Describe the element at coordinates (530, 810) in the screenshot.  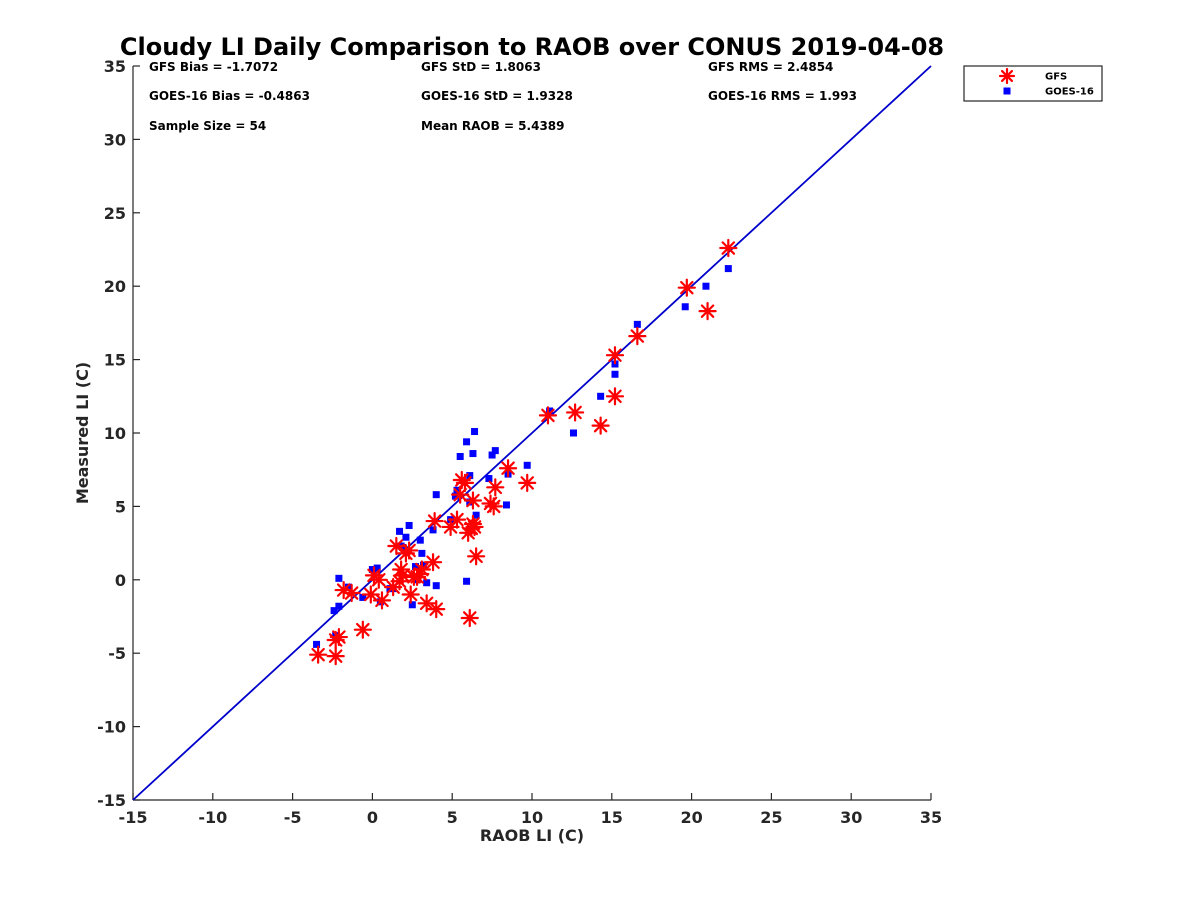
I see `x-ticks: -15 -10 -5 0 5 10 15 20 25 30 35` at that location.